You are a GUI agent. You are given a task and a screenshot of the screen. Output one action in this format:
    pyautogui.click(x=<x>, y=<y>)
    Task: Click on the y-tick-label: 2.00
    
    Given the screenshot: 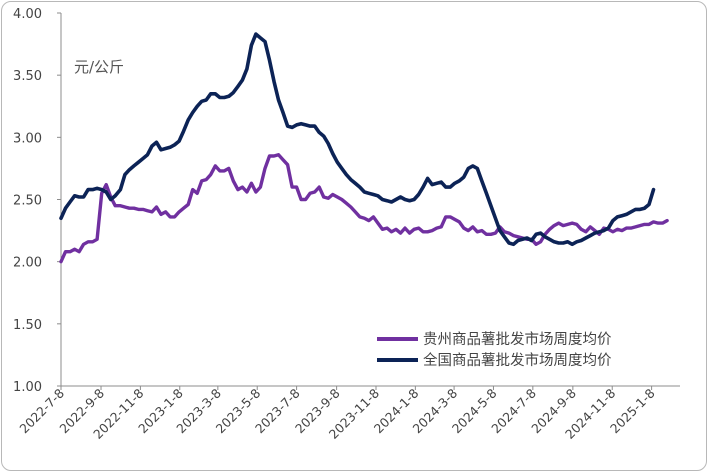 What is the action you would take?
    pyautogui.click(x=27, y=263)
    